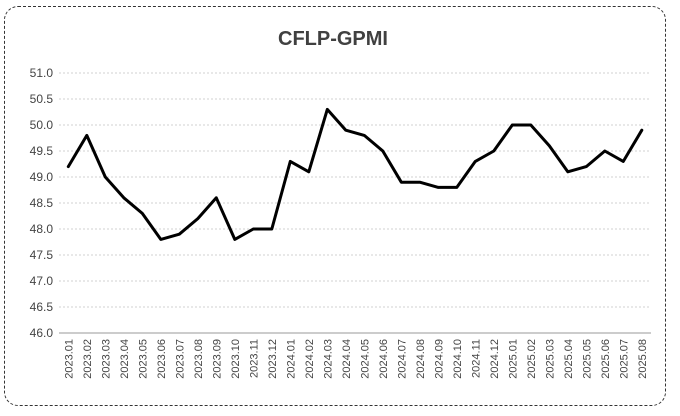 Image resolution: width=680 pixels, height=416 pixels. What do you see at coordinates (439, 359) in the screenshot?
I see `x-tick-label: 2024.09` at bounding box center [439, 359].